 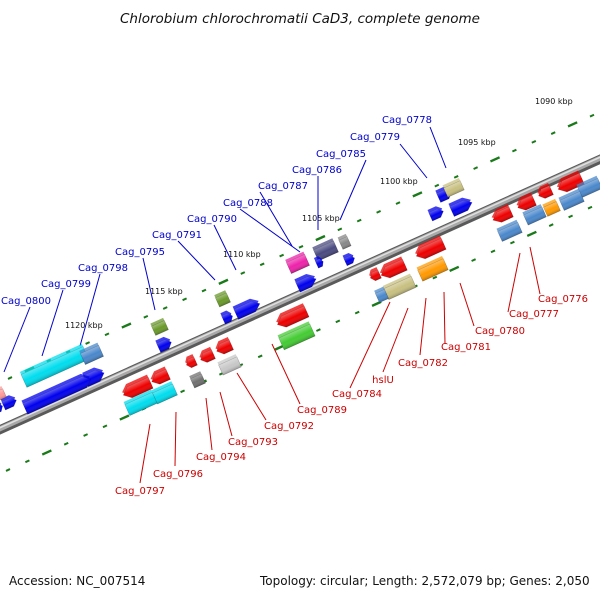 I want to click on tick-label: 1115 kbp, so click(x=164, y=291).